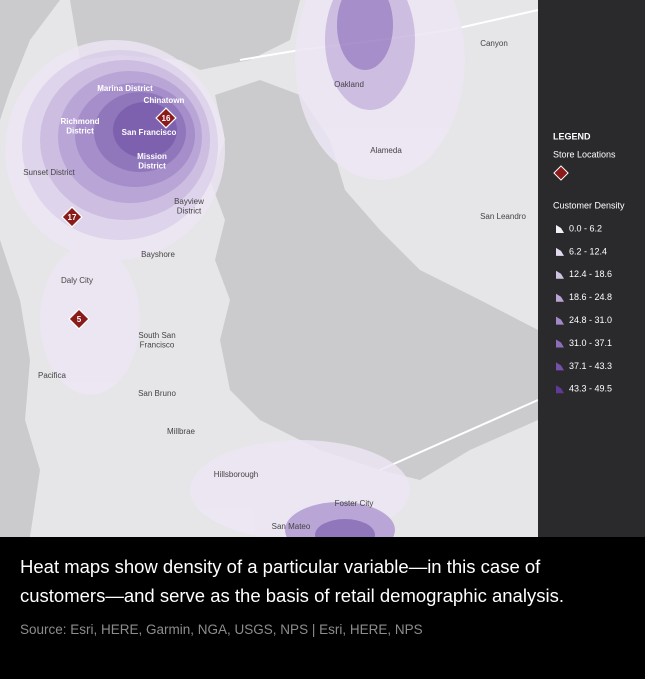 The image size is (645, 679). I want to click on place-label: Sunset District, so click(49, 172).